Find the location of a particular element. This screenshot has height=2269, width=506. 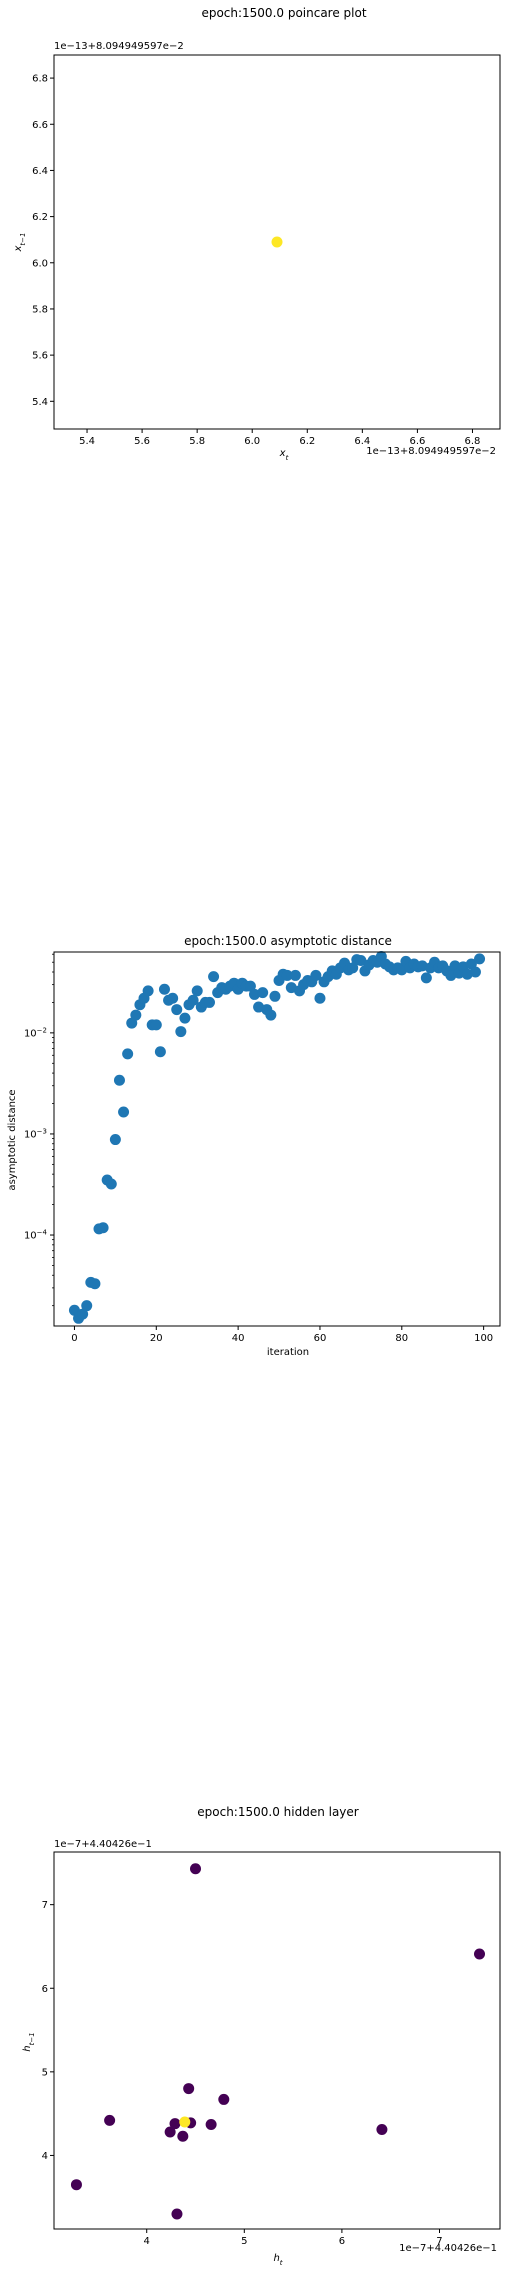

y-tick-label: 6.8 is located at coordinates (40, 79).